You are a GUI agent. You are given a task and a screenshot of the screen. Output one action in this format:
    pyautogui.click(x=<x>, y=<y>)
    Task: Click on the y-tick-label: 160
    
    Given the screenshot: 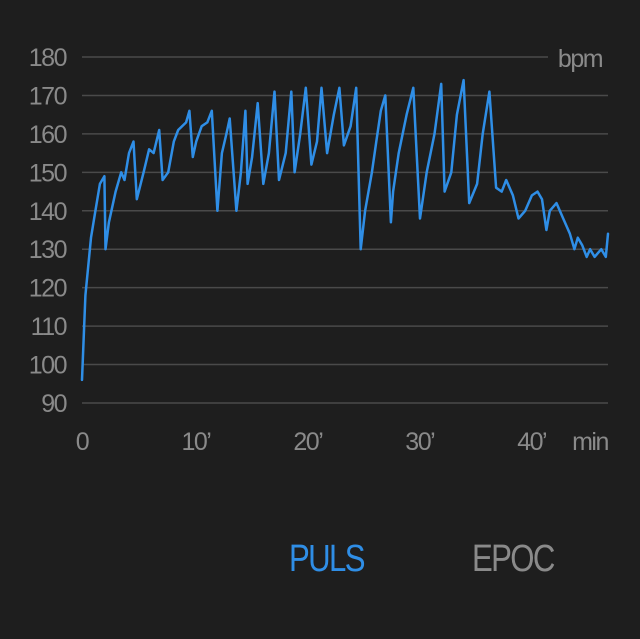 What is the action you would take?
    pyautogui.click(x=48, y=135)
    